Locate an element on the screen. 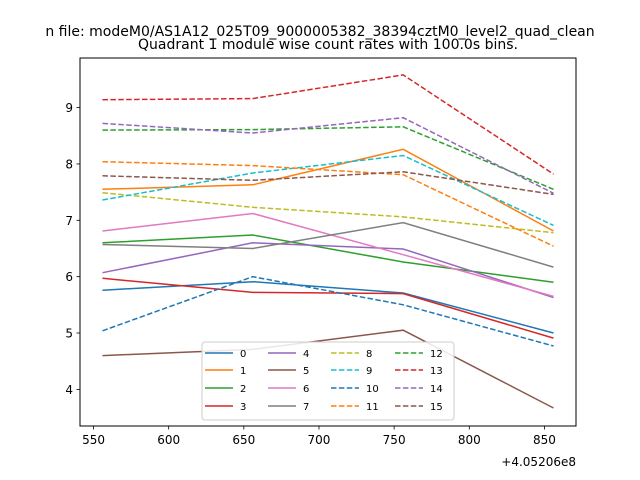 The height and width of the screenshot is (480, 640). legend-label-9: 9 is located at coordinates (369, 371).